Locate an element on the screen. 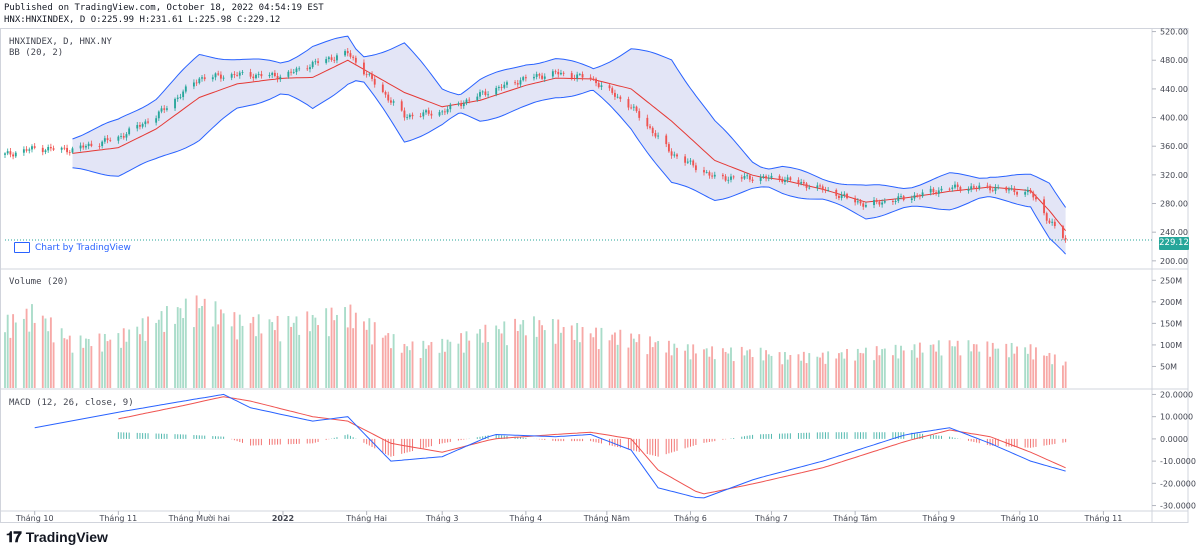 The image size is (1200, 547). chart-by-tradingview: Chart by TradingView is located at coordinates (72, 247).